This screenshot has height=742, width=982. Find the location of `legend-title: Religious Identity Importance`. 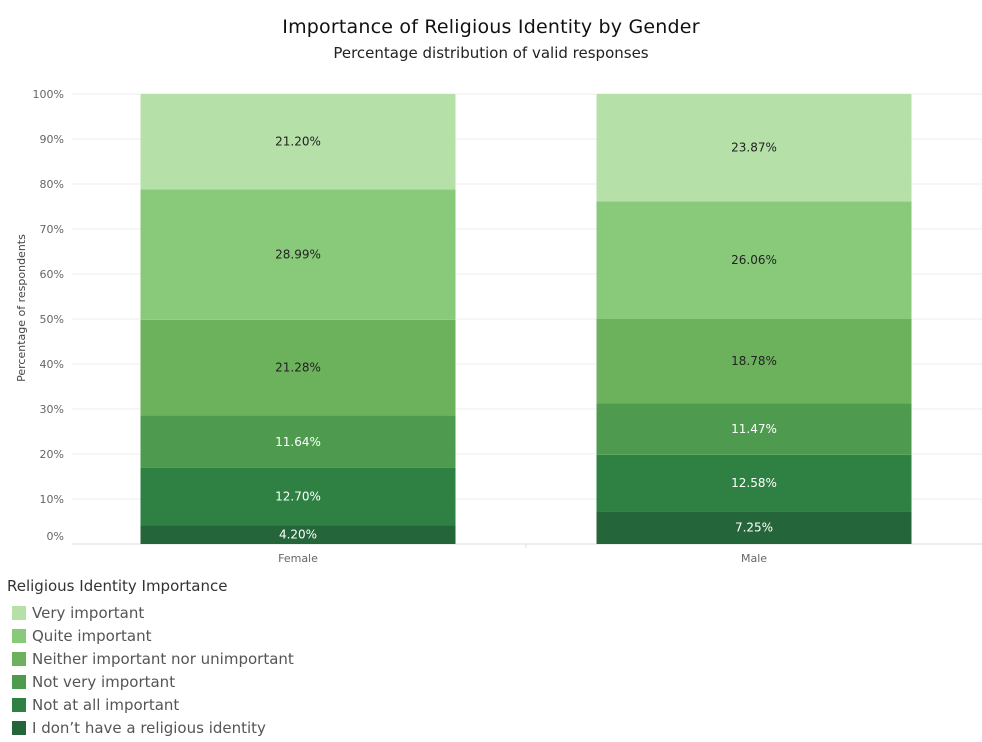

legend-title: Religious Identity Importance is located at coordinates (117, 586).